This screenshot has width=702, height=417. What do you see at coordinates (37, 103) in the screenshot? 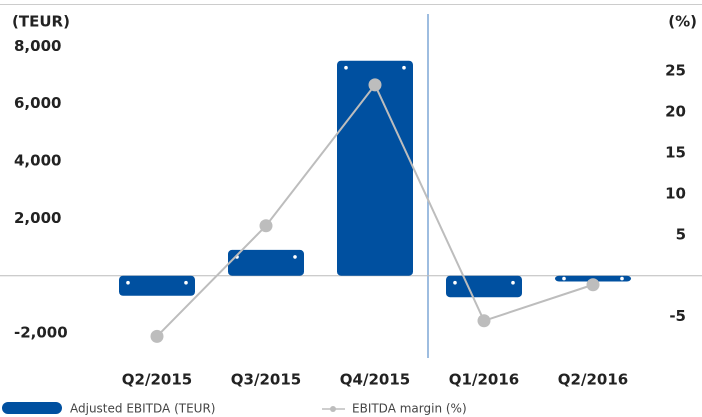
I see `y-tick-label: 6,000` at bounding box center [37, 103].